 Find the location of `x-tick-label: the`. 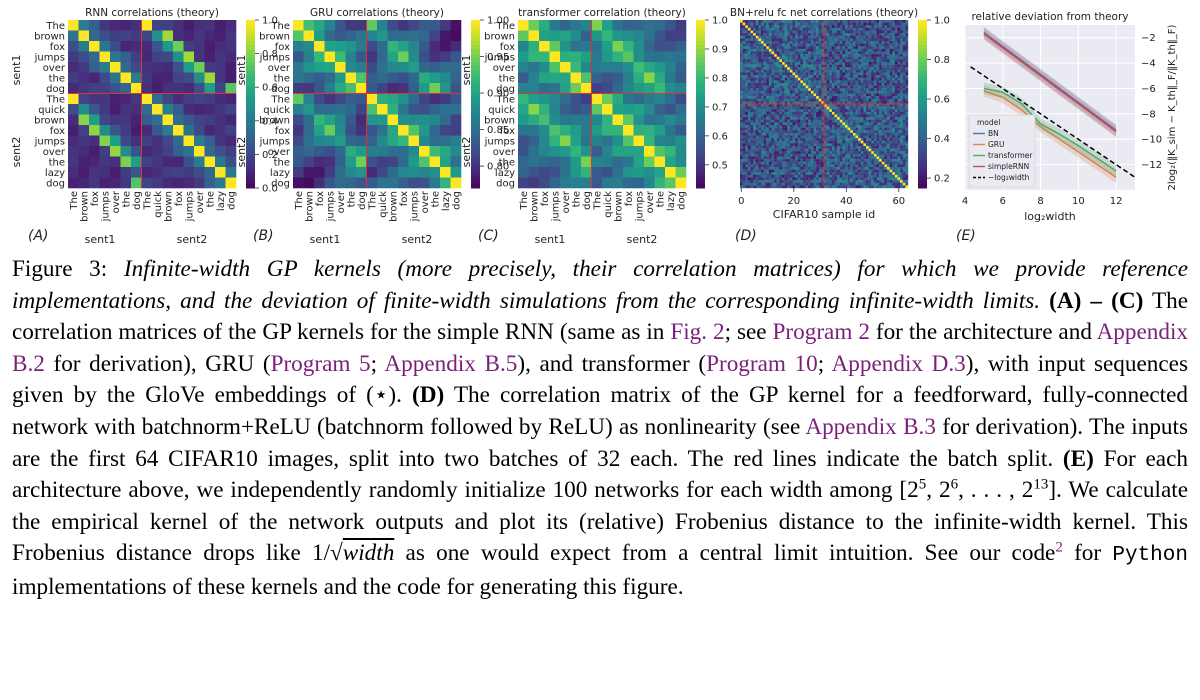

x-tick-label: the is located at coordinates (435, 199).